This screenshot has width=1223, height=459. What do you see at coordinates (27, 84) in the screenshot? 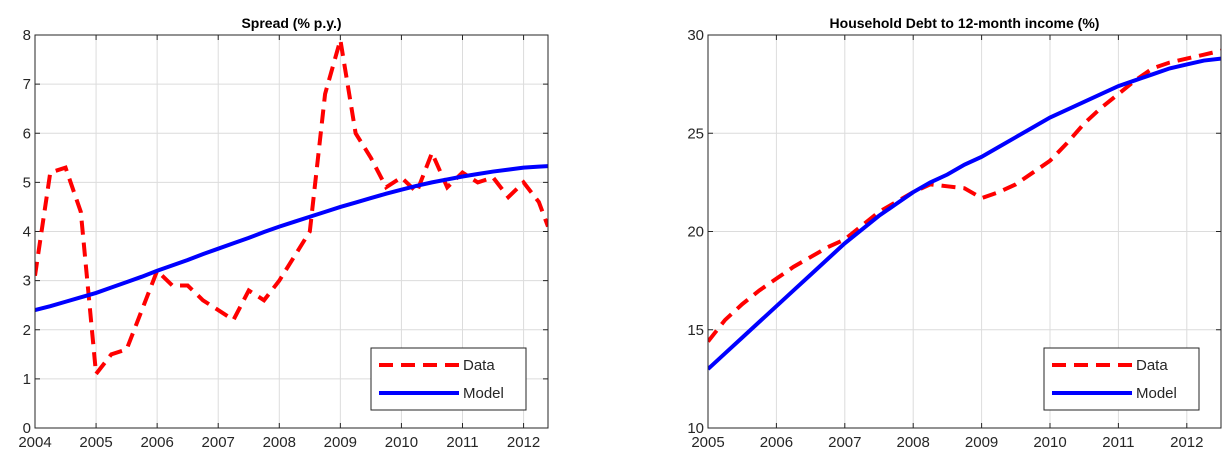
I see `y-tick-label: 7` at bounding box center [27, 84].